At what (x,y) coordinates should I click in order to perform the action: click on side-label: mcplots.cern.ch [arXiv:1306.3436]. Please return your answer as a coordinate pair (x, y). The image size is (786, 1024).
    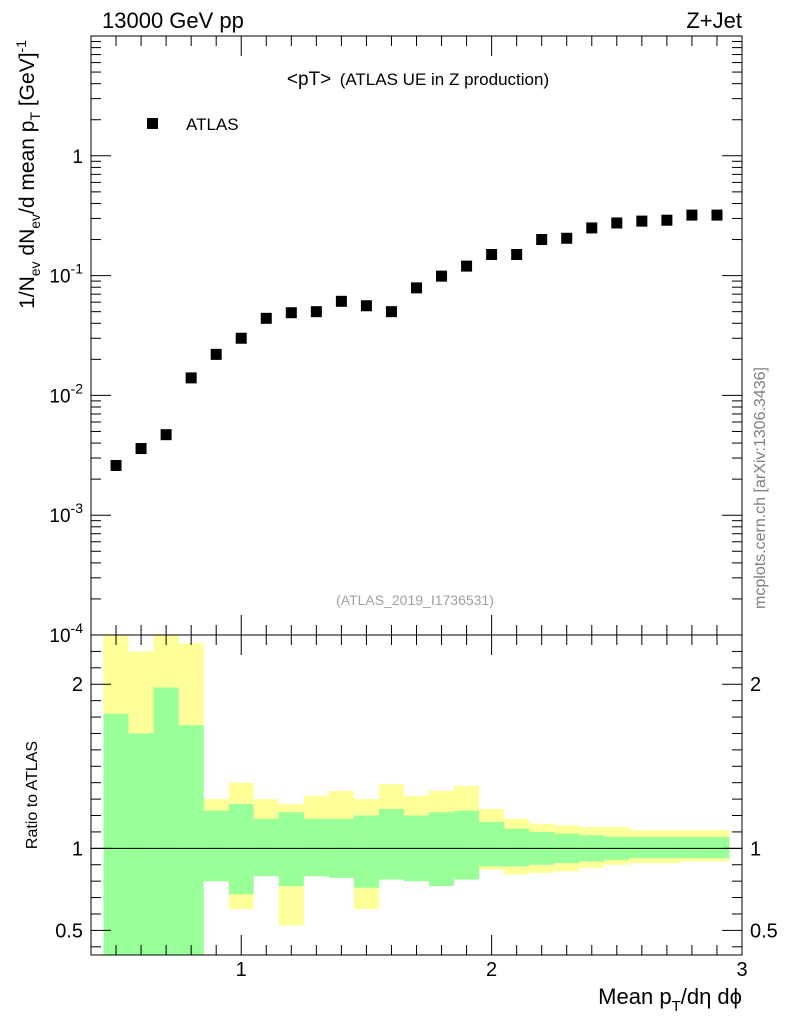
    Looking at the image, I should click on (760, 488).